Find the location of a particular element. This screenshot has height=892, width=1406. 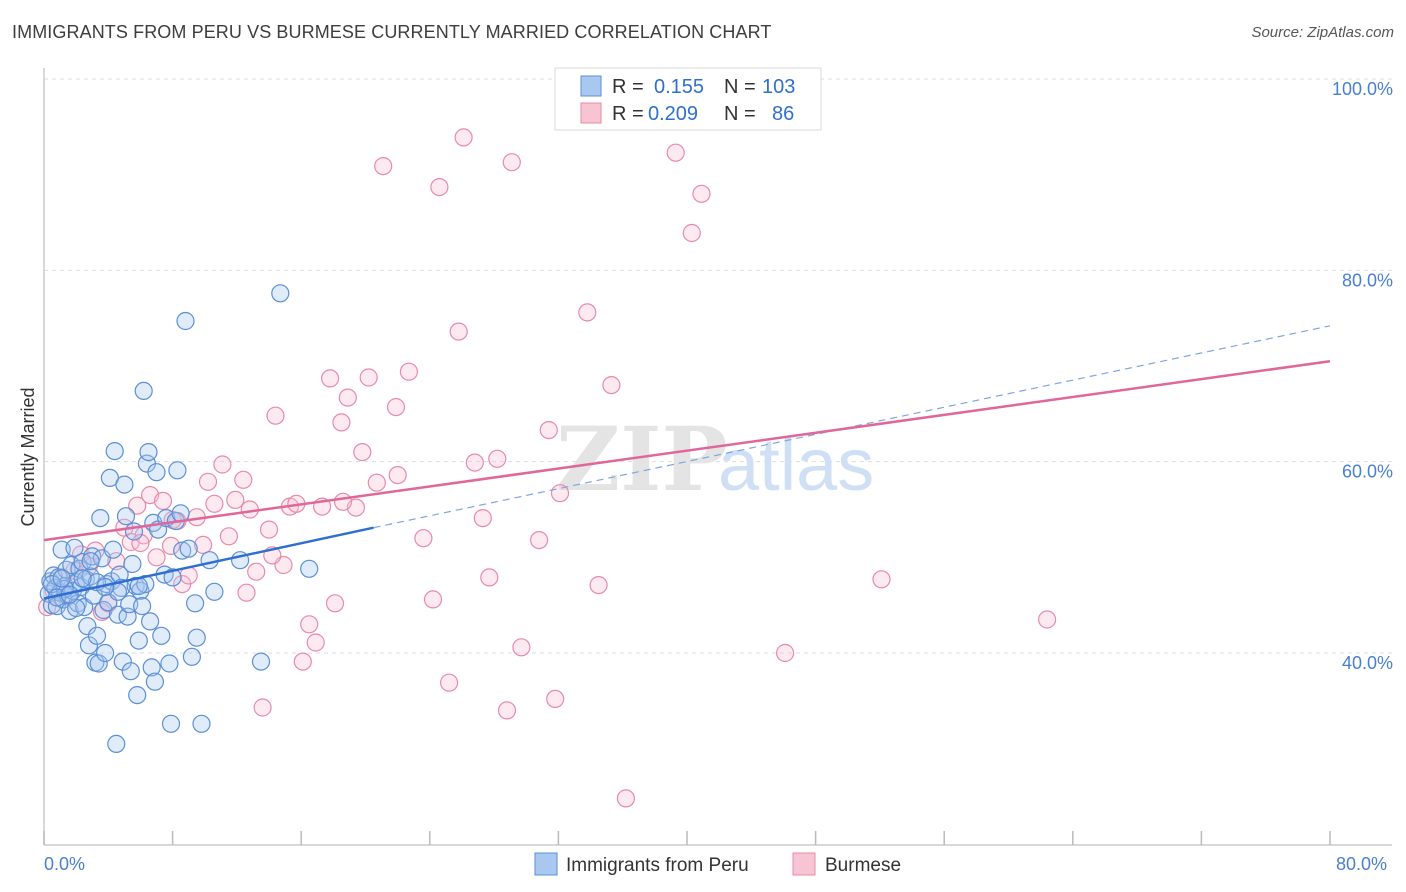

y-tick-label-80: 80.0% is located at coordinates (1367, 280).